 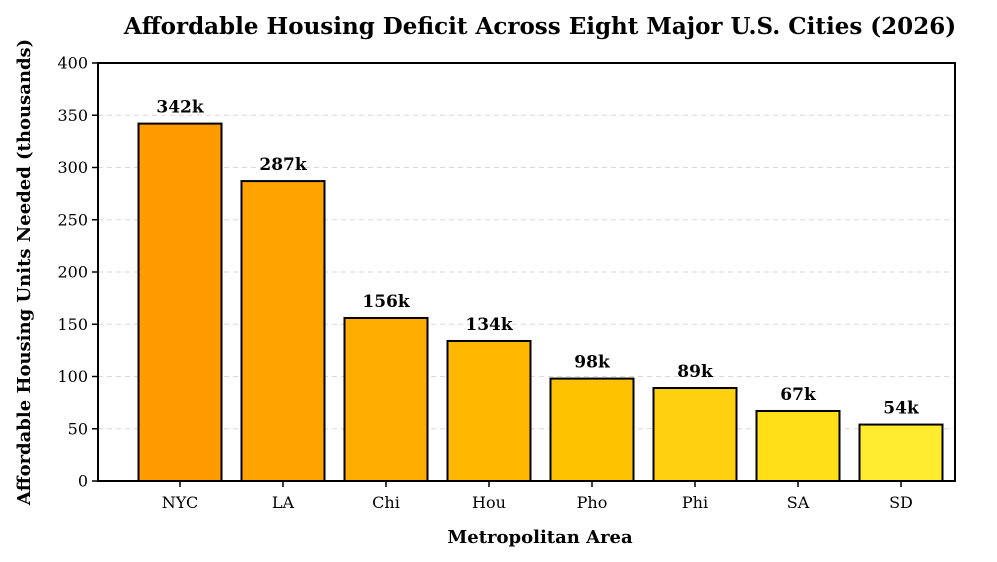 I want to click on y-tick-label: 400, so click(x=72, y=63).